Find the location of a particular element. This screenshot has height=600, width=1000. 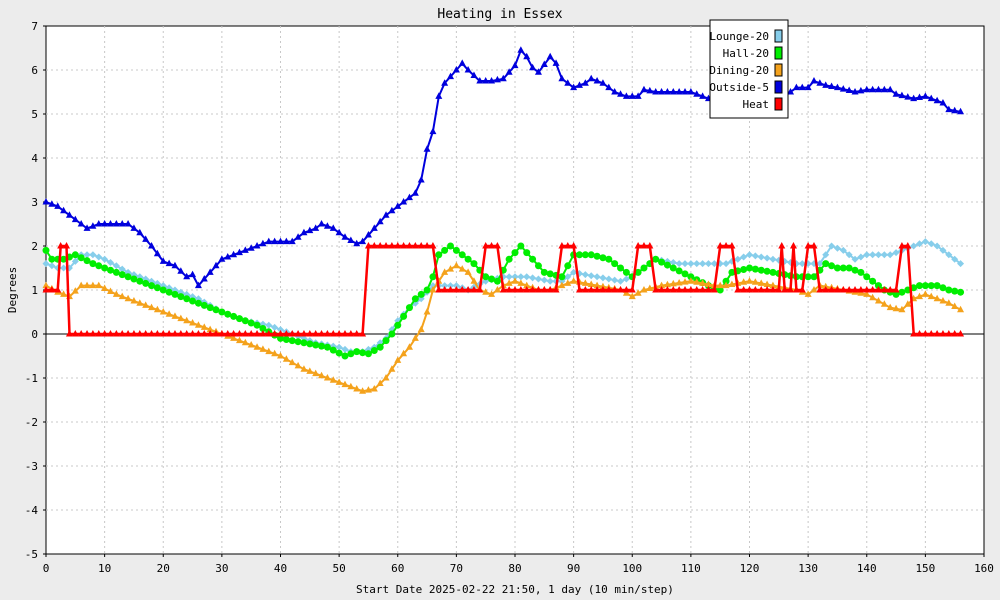

x-tick-label: 150 is located at coordinates (925, 568).